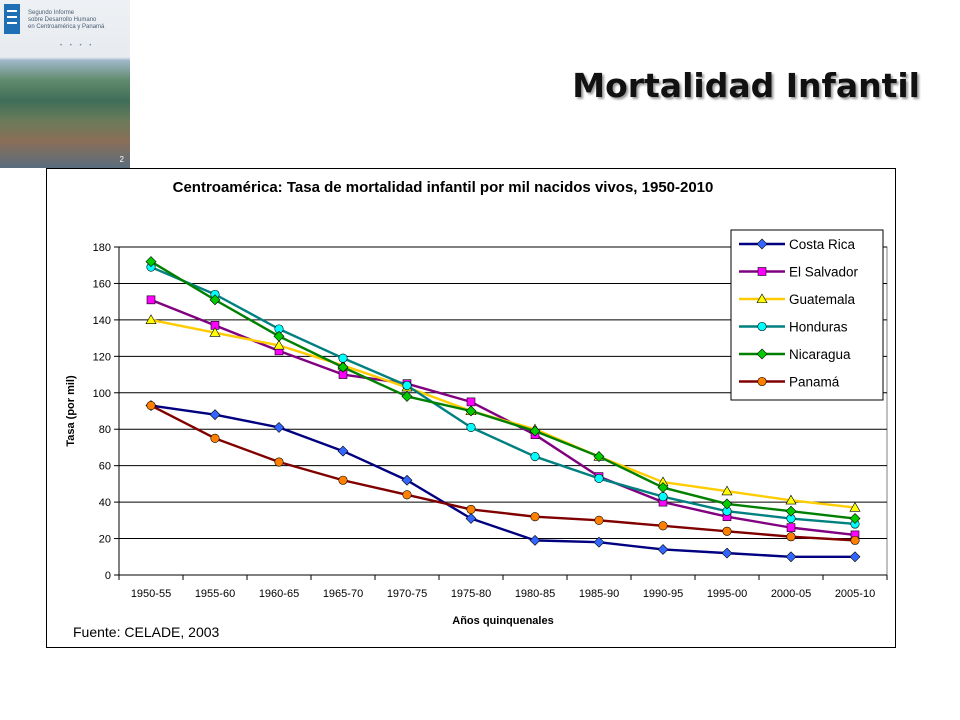  I want to click on y-axis-label: Tasa (por mil), so click(71, 411).